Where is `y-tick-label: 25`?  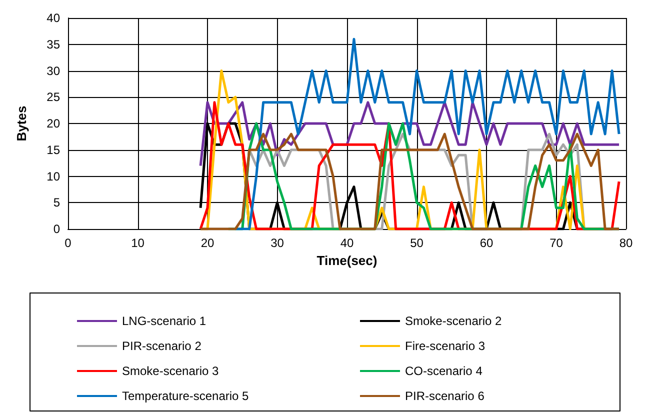
y-tick-label: 25 is located at coordinates (53, 97).